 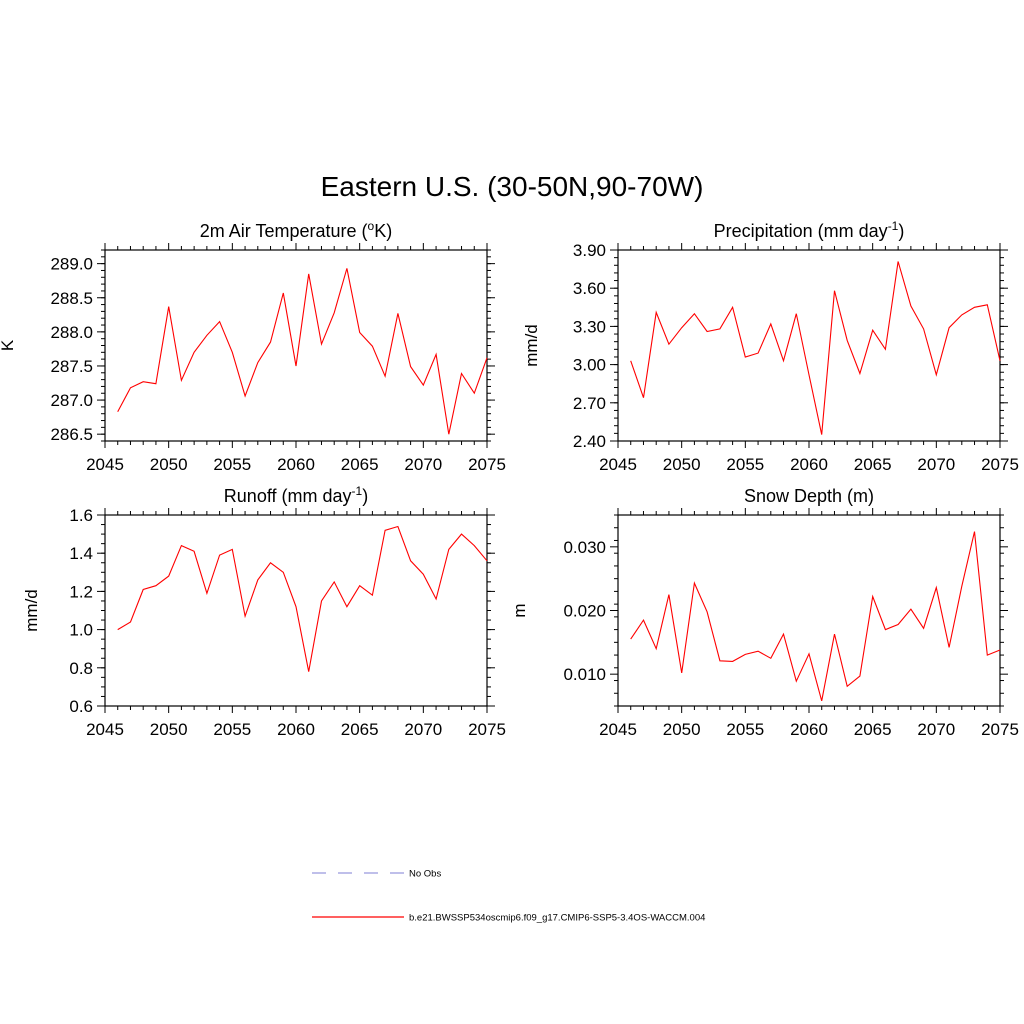 What do you see at coordinates (584, 547) in the screenshot?
I see `y-tick-label: 0.030` at bounding box center [584, 547].